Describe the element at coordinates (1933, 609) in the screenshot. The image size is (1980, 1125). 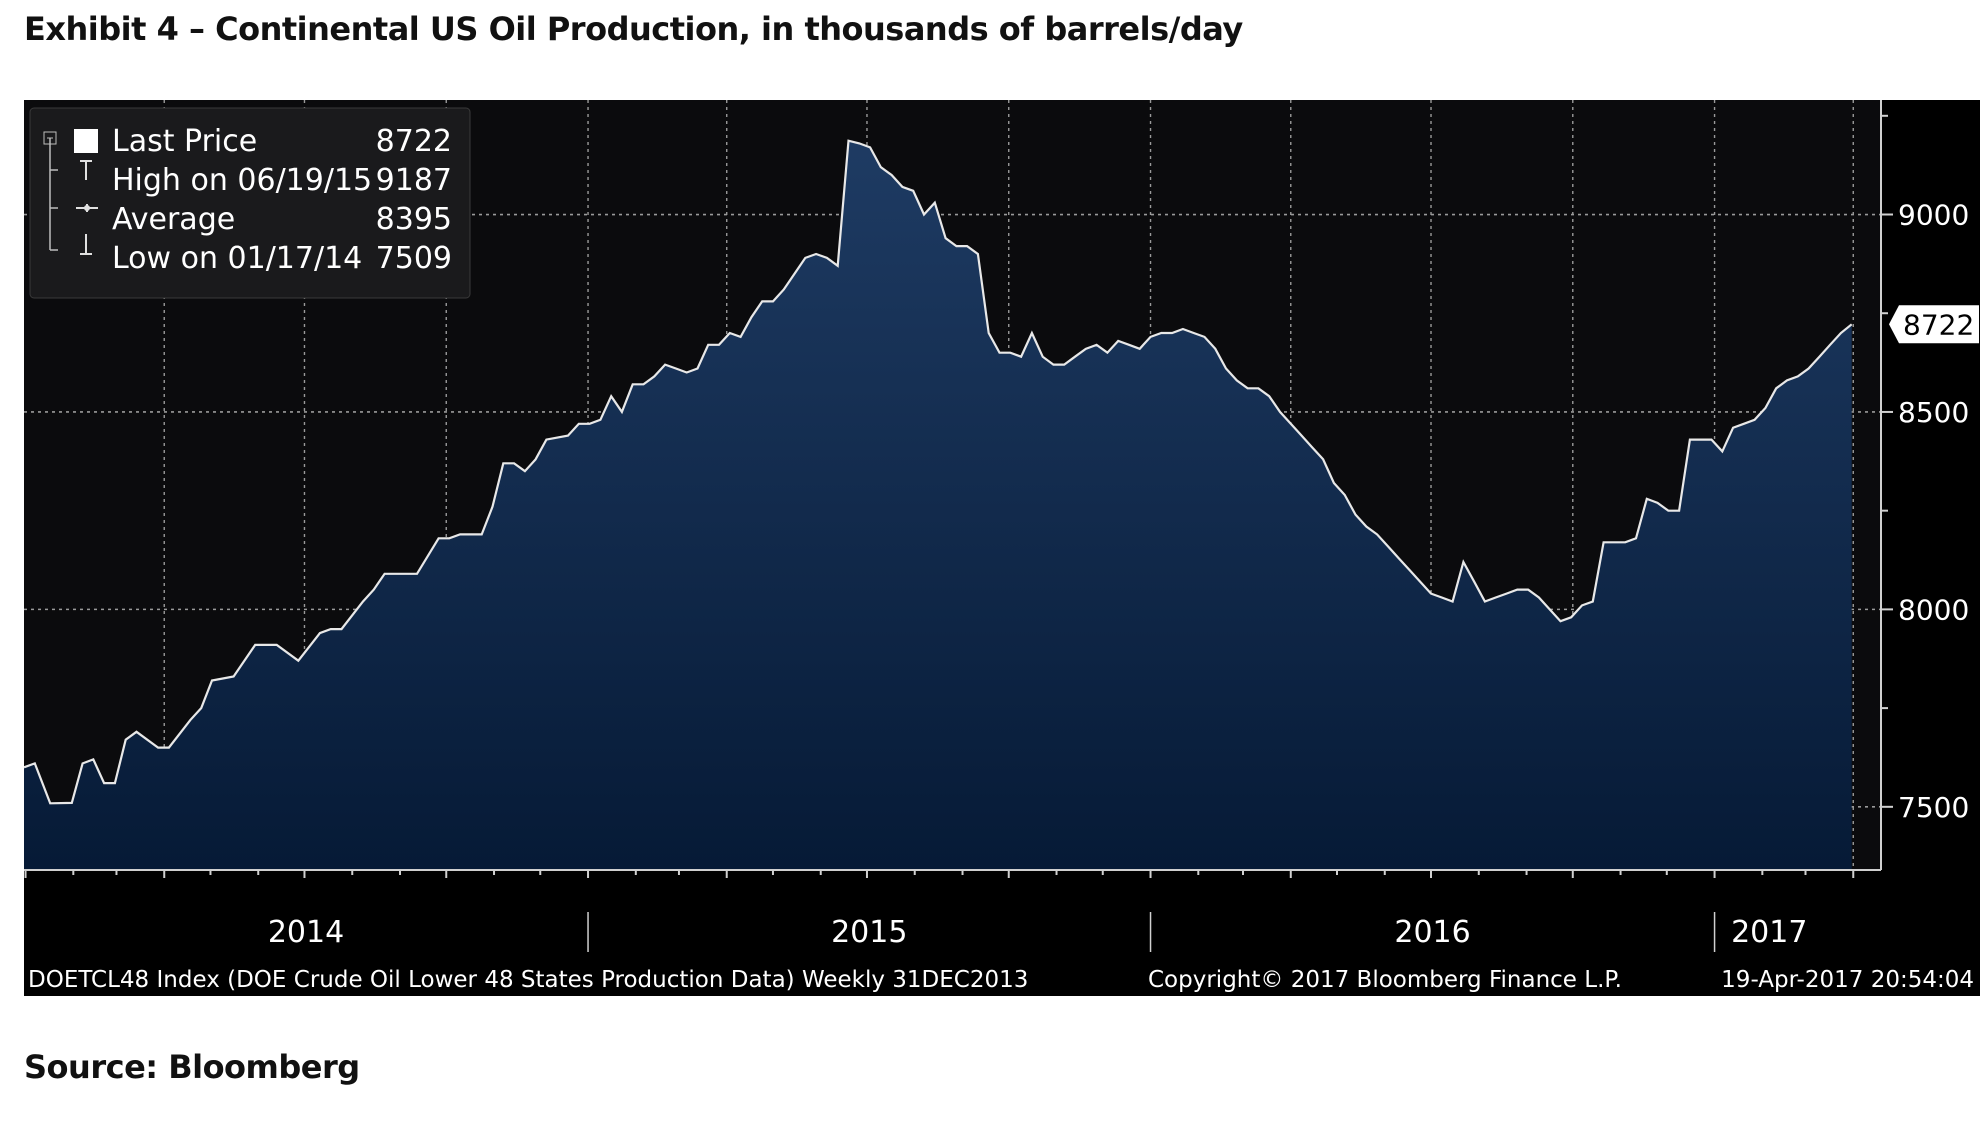
I see `y-tick-label-8000: 8000` at that location.